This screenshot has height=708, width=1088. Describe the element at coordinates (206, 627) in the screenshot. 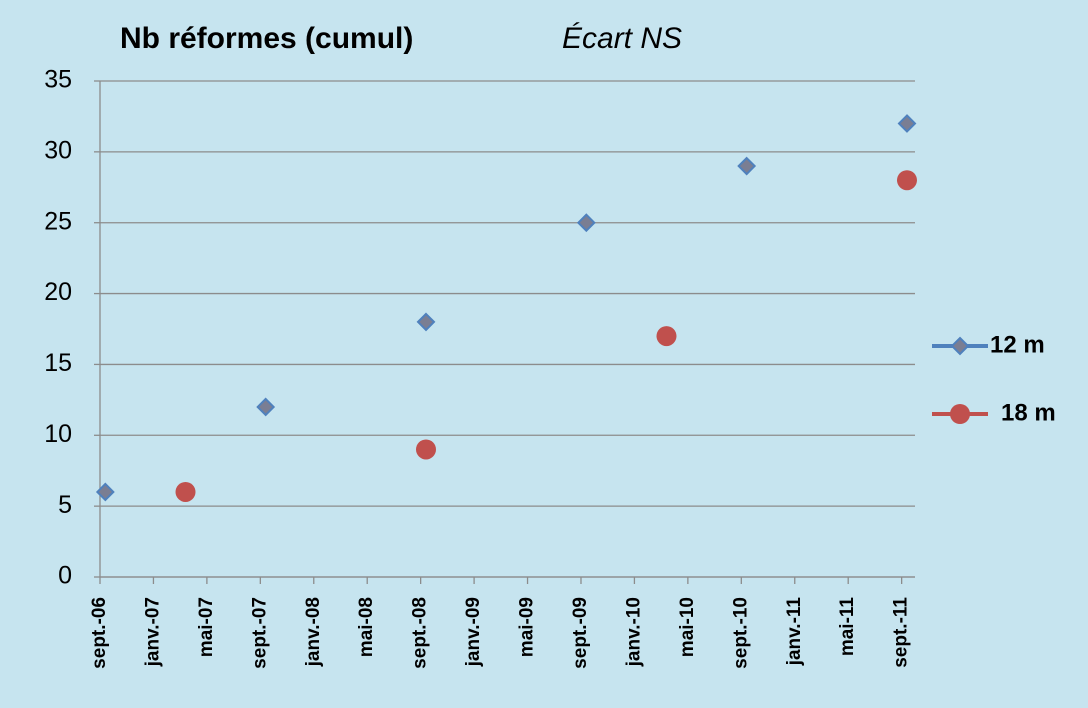

I see `x-tick-label: mai-07` at that location.